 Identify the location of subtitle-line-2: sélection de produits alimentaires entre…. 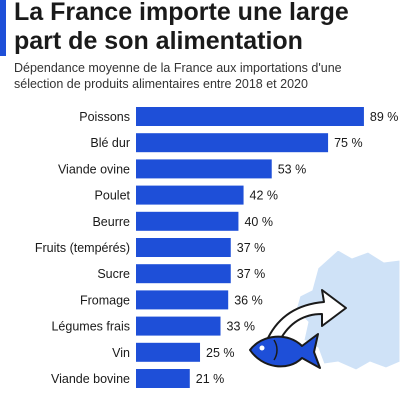
(161, 84).